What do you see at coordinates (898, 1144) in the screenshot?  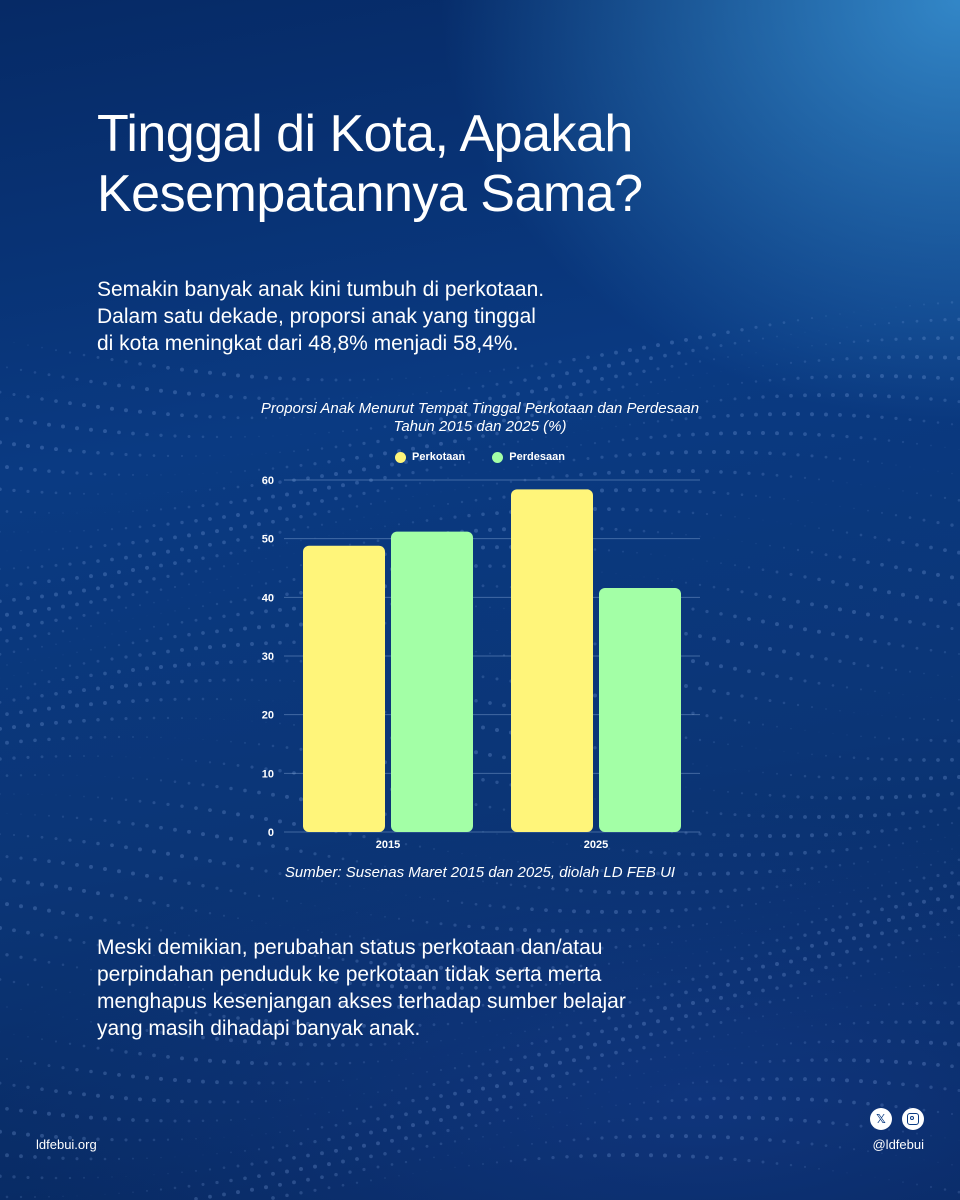 I see `social-handle: @ldfebui` at bounding box center [898, 1144].